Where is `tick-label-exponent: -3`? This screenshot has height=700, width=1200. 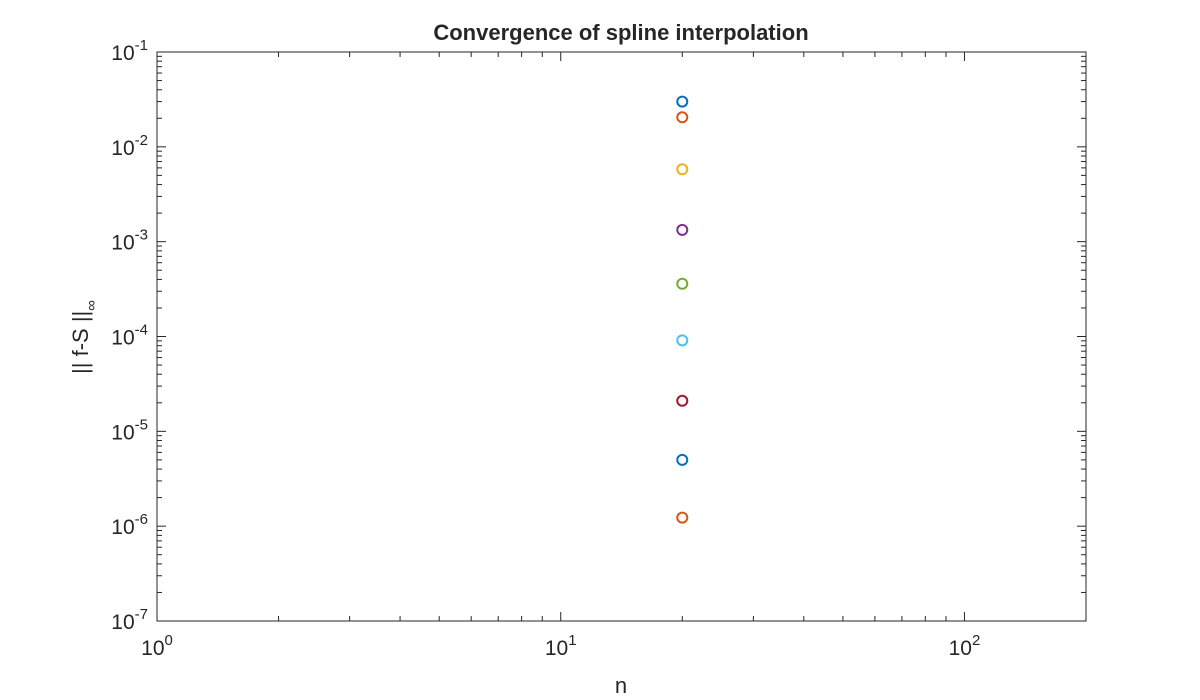 tick-label-exponent: -3 is located at coordinates (141, 235).